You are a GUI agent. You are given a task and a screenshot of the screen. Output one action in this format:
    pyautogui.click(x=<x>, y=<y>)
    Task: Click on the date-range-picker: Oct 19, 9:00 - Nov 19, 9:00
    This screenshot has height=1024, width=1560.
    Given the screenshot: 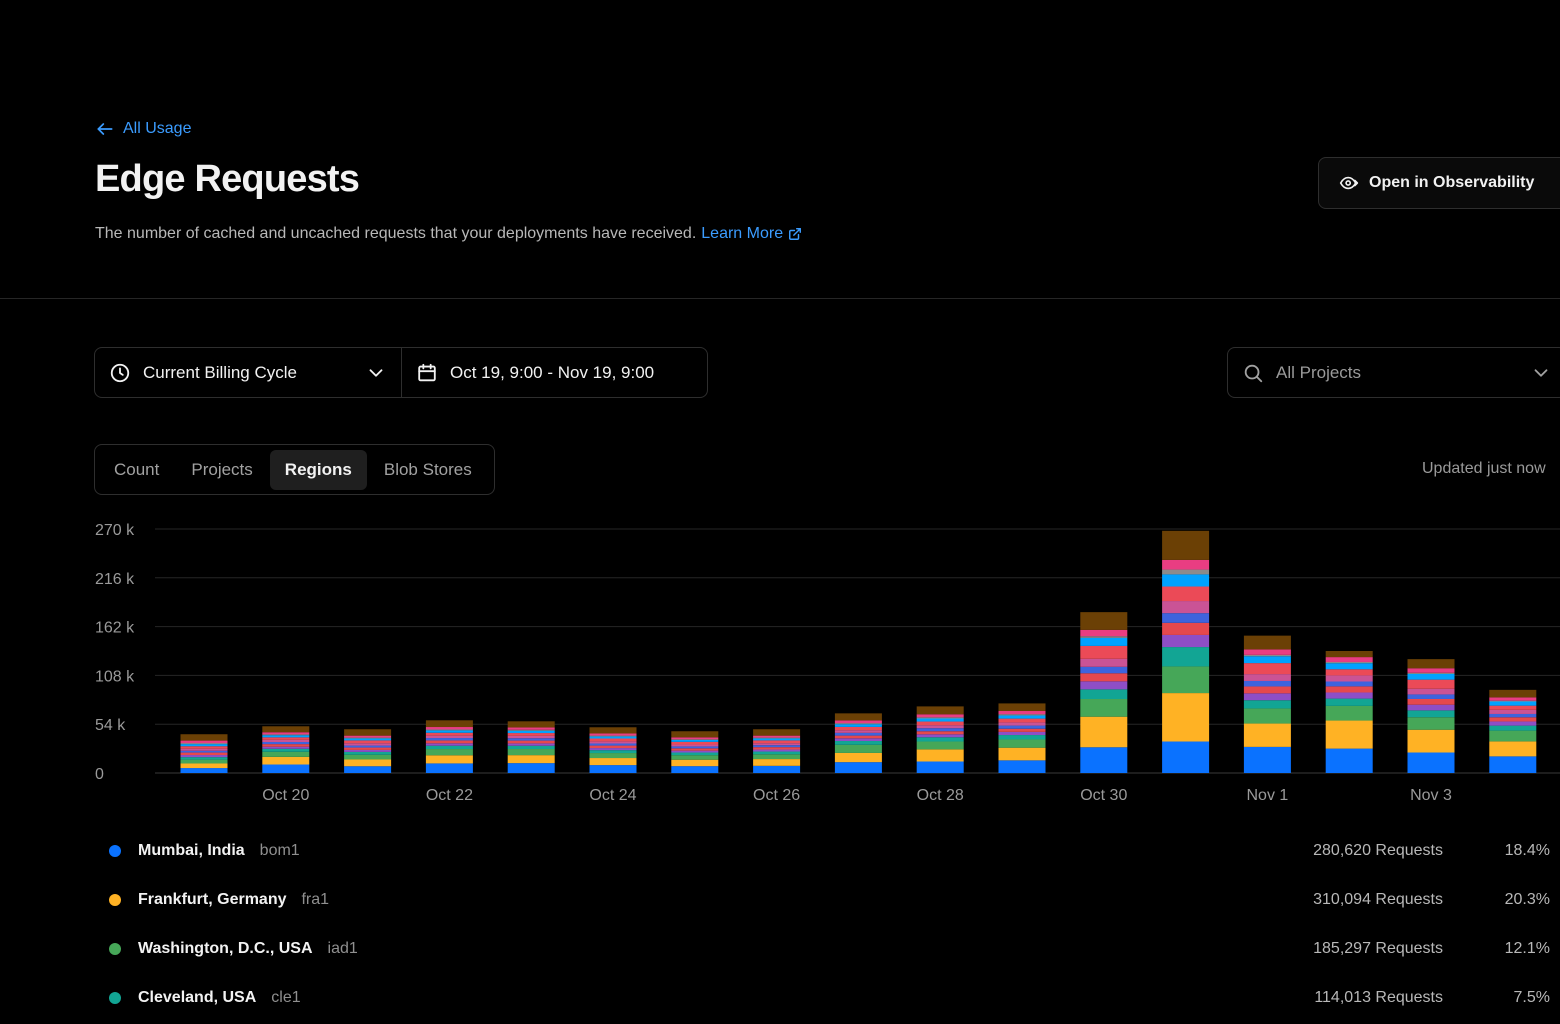 What is the action you would take?
    pyautogui.click(x=554, y=372)
    